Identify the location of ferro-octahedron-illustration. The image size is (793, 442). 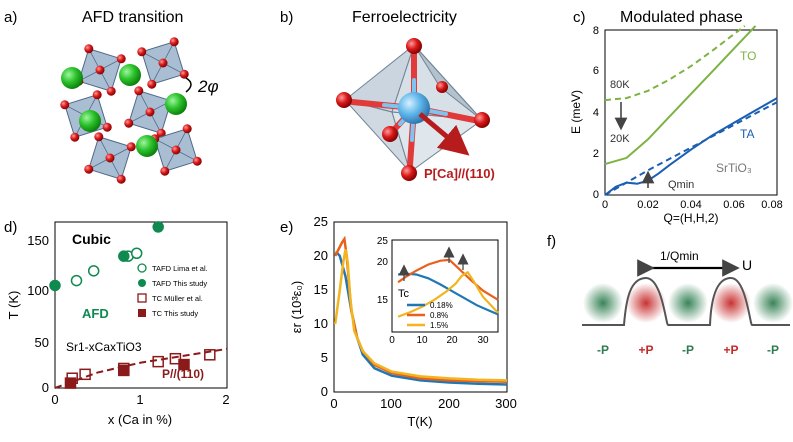
(413, 109).